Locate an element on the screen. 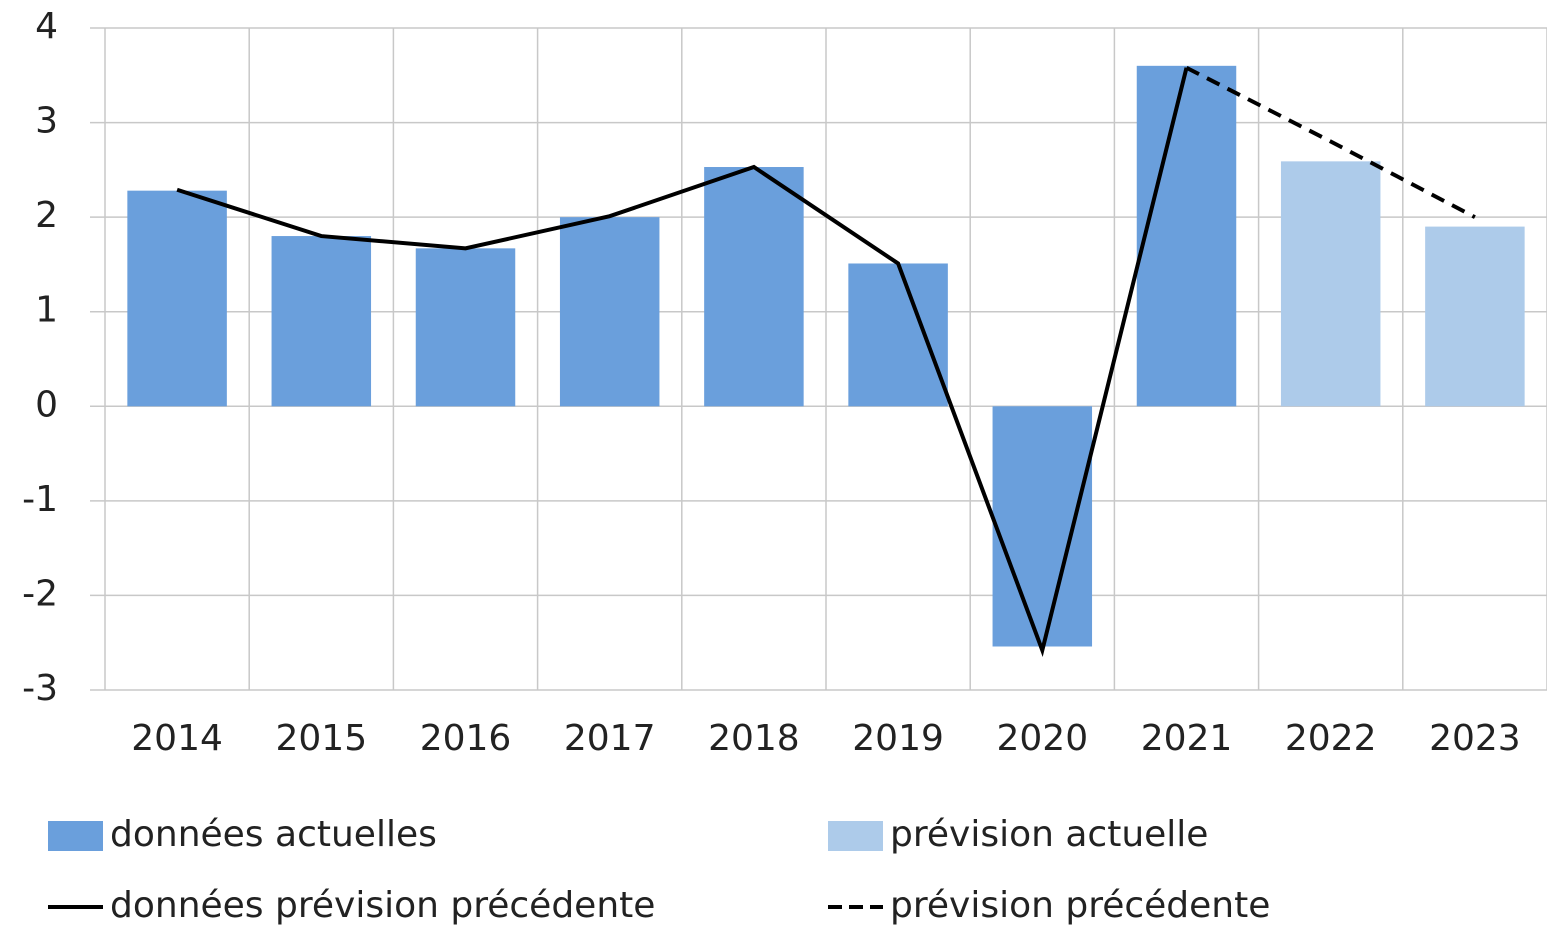  legend-label: données actuelles is located at coordinates (273, 834).